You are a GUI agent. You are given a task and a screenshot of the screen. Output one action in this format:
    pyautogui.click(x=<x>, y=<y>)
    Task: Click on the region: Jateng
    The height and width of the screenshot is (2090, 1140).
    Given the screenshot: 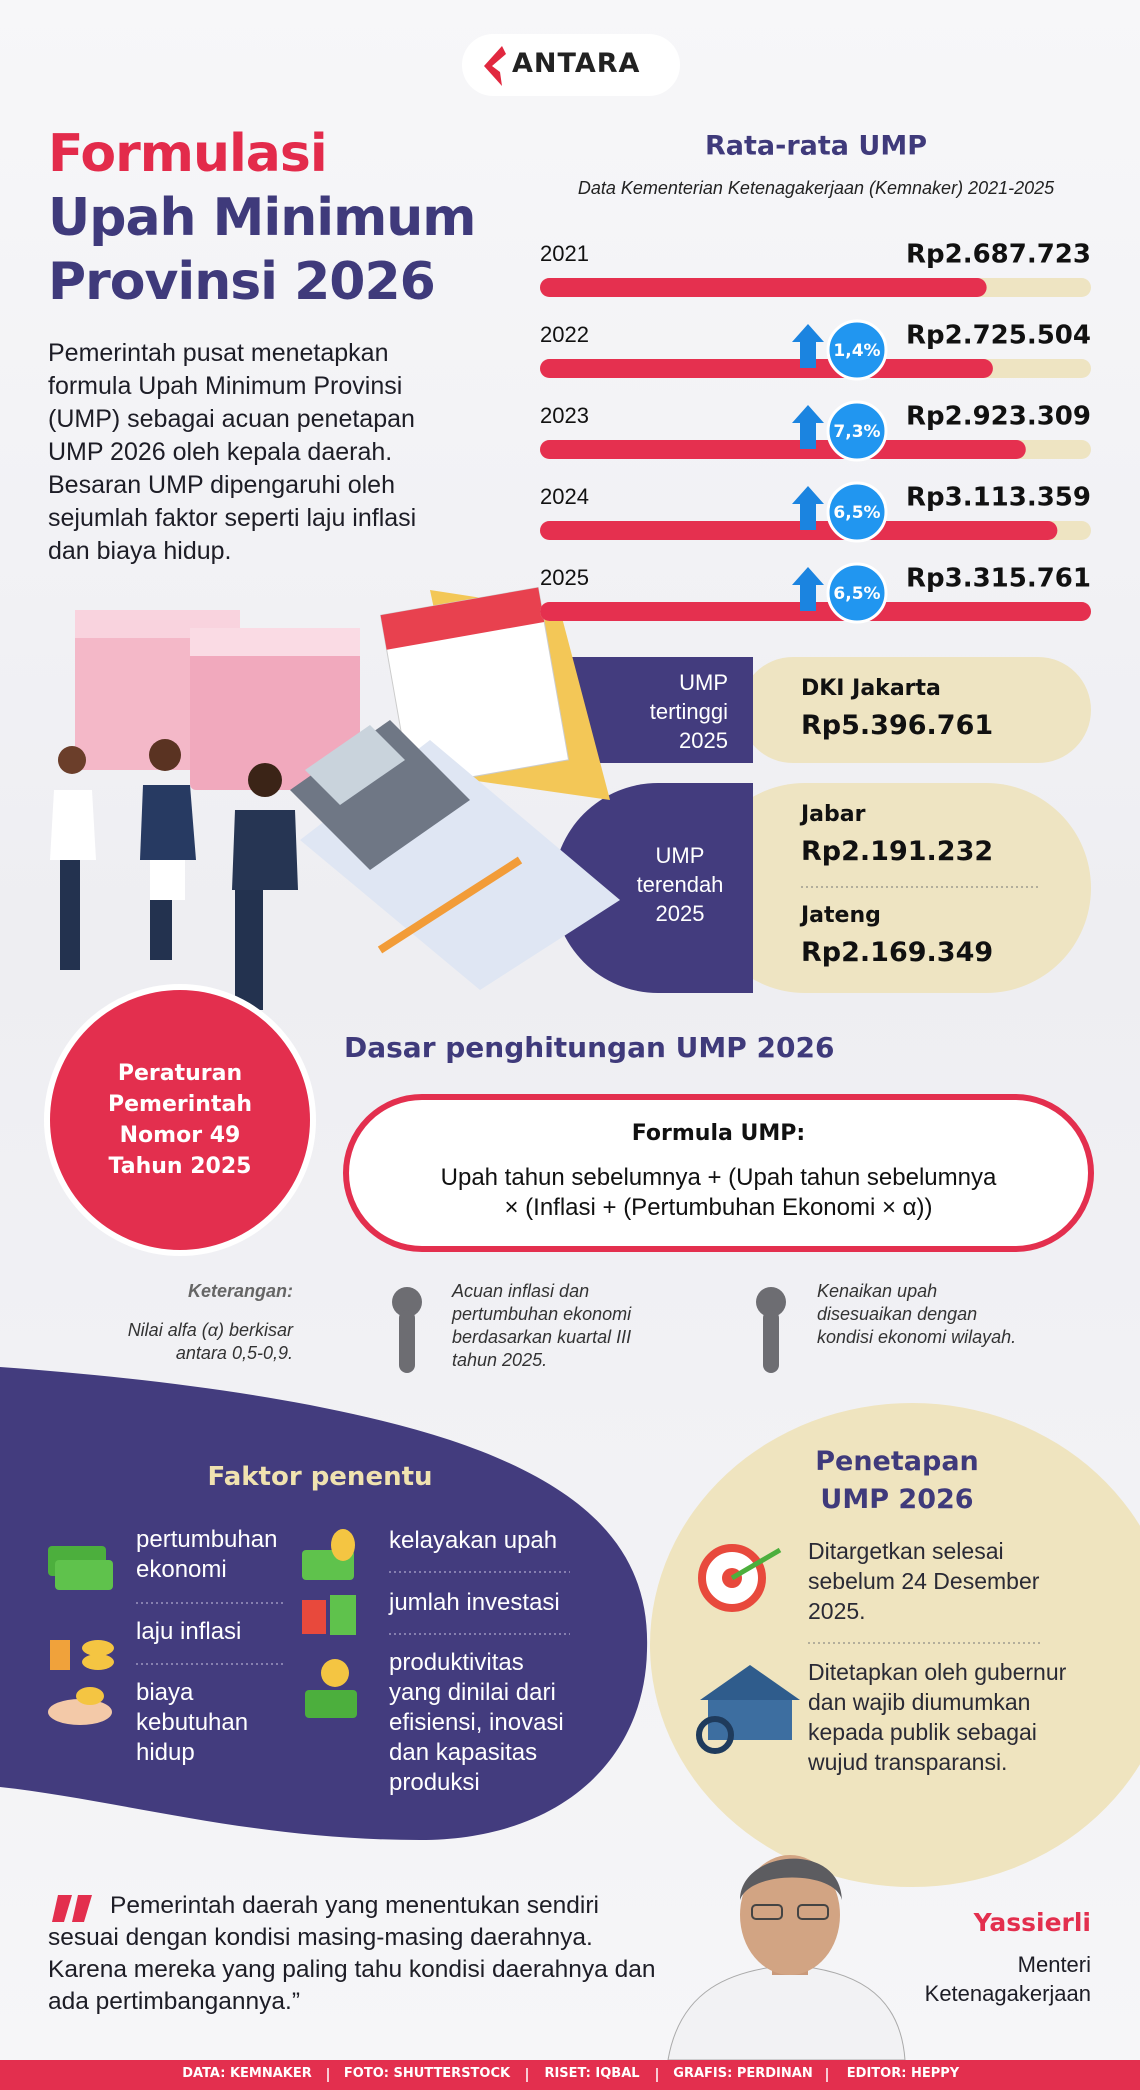 What is the action you would take?
    pyautogui.click(x=841, y=915)
    